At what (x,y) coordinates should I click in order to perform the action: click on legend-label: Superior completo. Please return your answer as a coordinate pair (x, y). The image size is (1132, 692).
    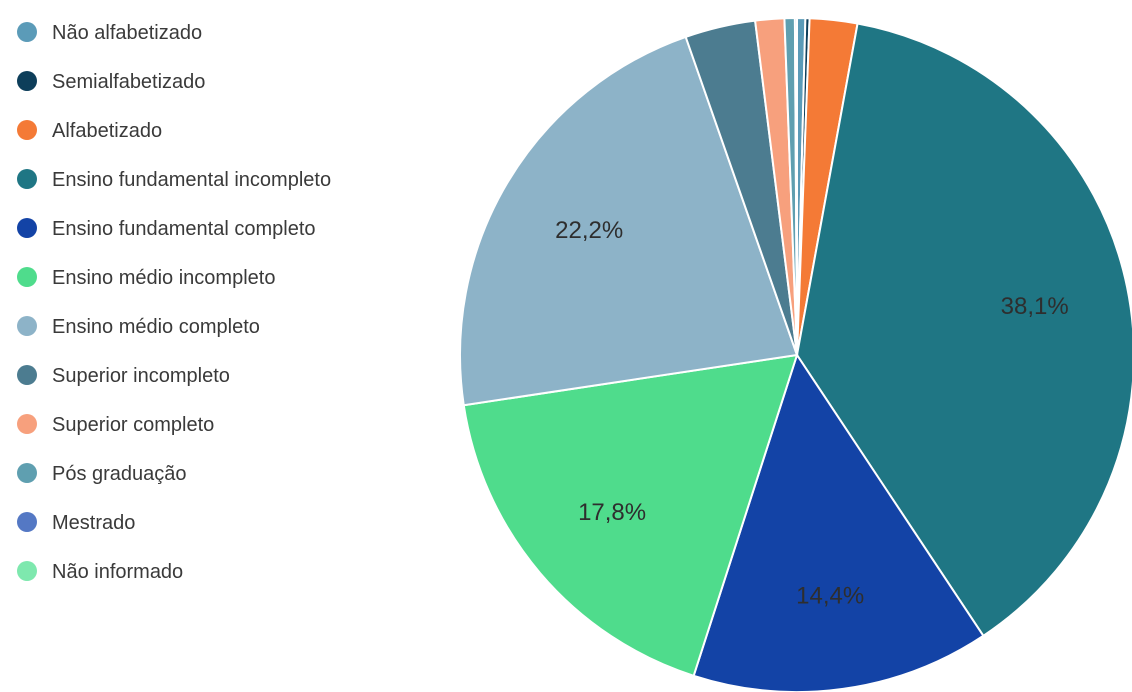
    Looking at the image, I should click on (133, 425).